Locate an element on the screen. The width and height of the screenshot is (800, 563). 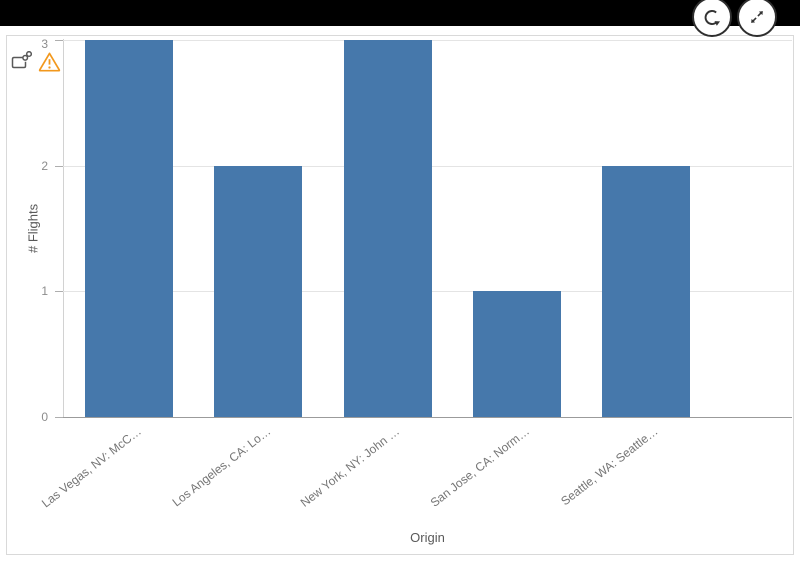
x-axis-title: Origin is located at coordinates (427, 537).